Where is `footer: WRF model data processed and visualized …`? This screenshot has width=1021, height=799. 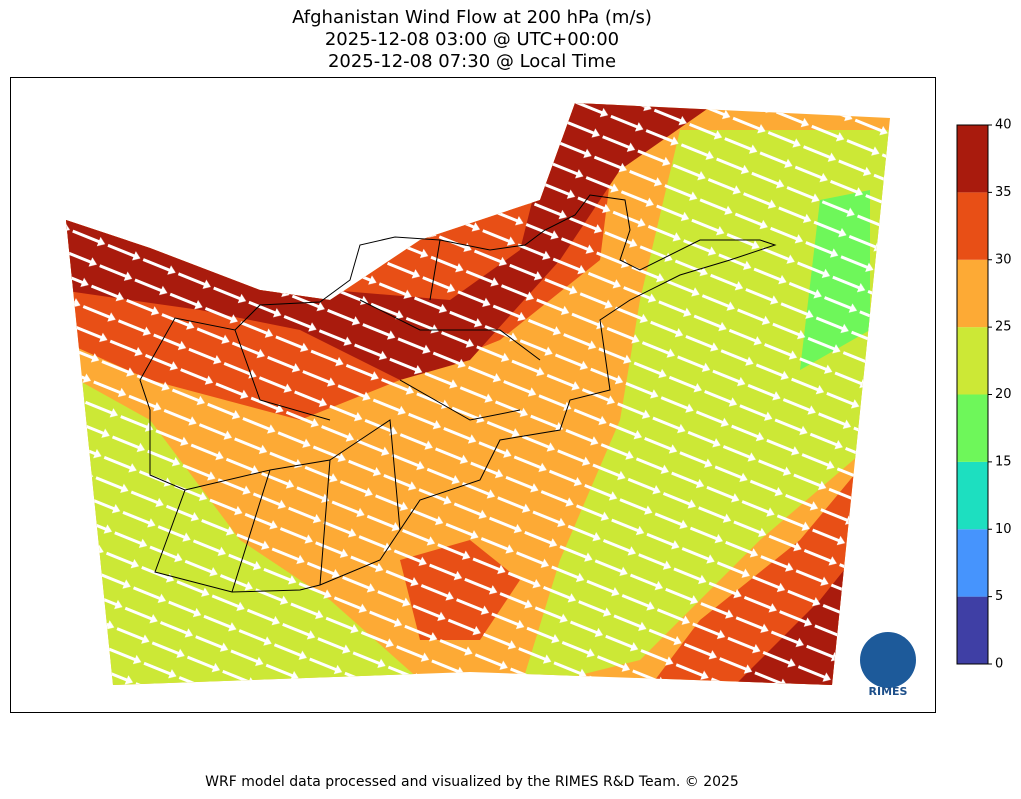 footer: WRF model data processed and visualized … is located at coordinates (472, 782).